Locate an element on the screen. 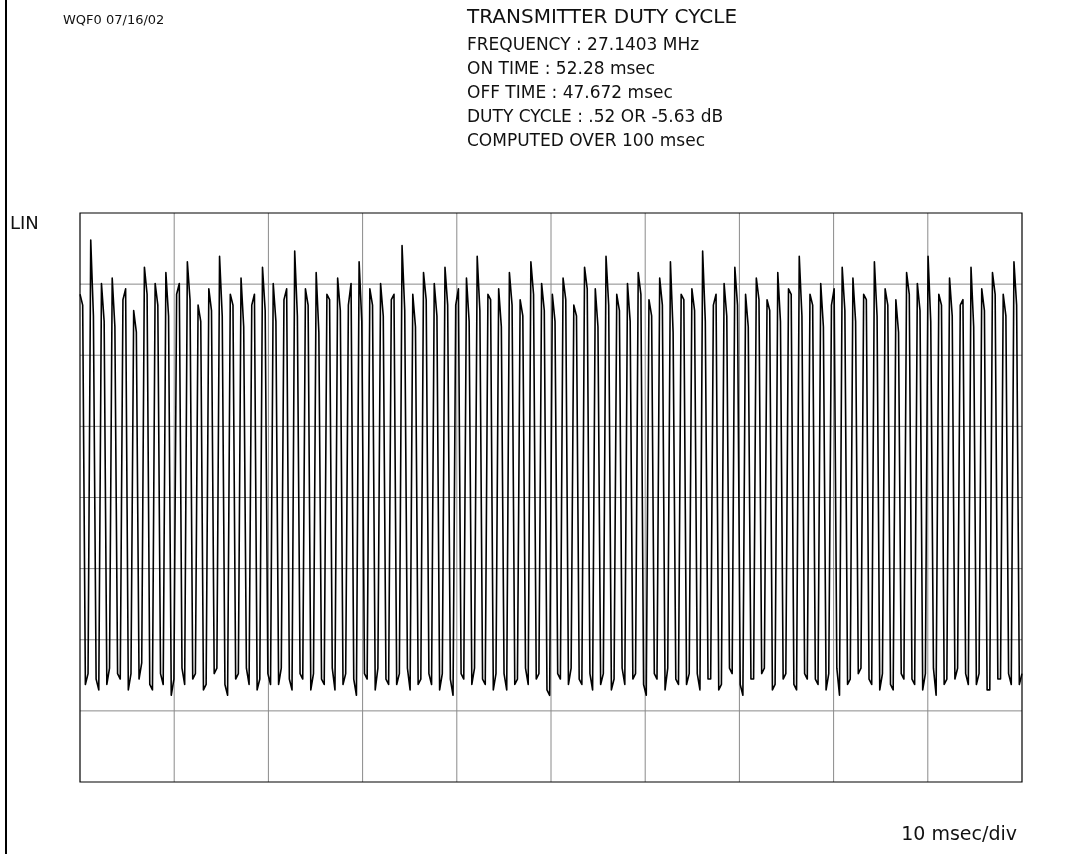 Image resolution: width=1090 pixels, height=854 pixels. text: COMPUTED OVER 100 msec is located at coordinates (586, 140).